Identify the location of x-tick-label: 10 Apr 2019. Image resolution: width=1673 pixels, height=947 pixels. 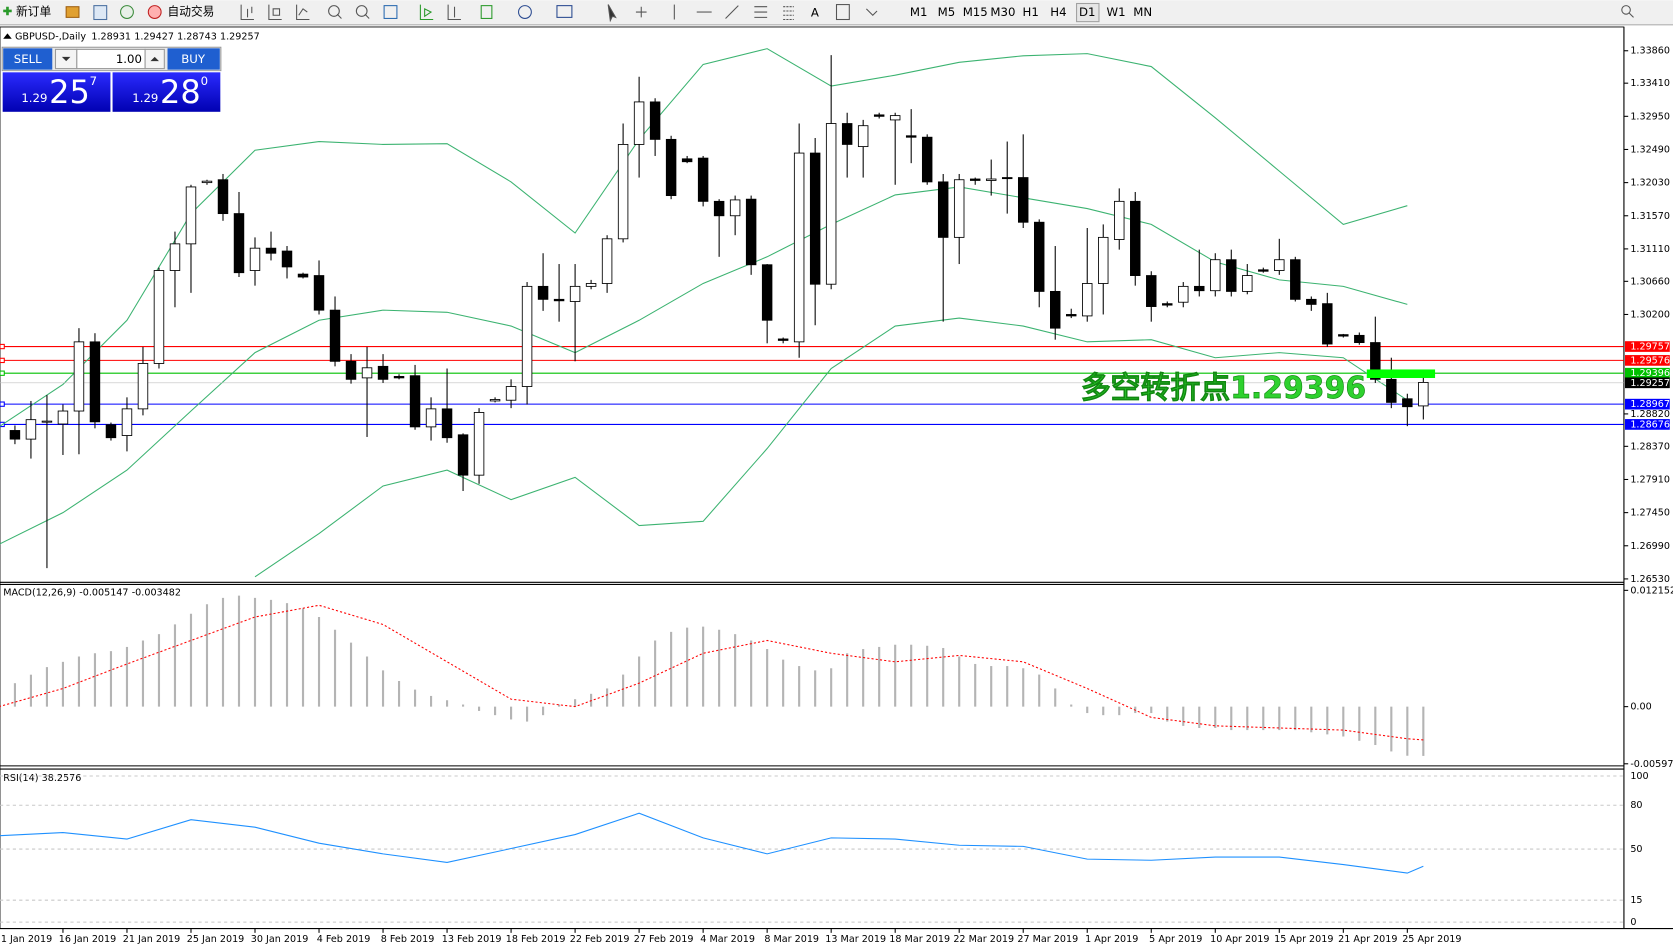
(1239, 939).